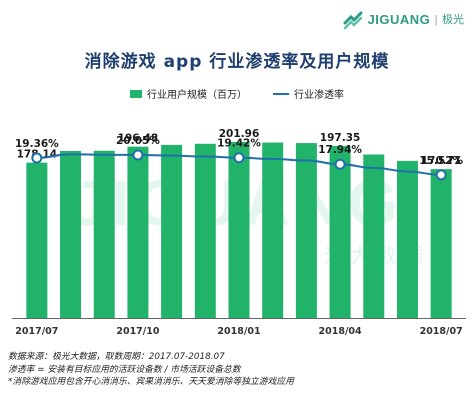 The image size is (474, 400). I want to click on line-label: 20.05%, so click(138, 141).